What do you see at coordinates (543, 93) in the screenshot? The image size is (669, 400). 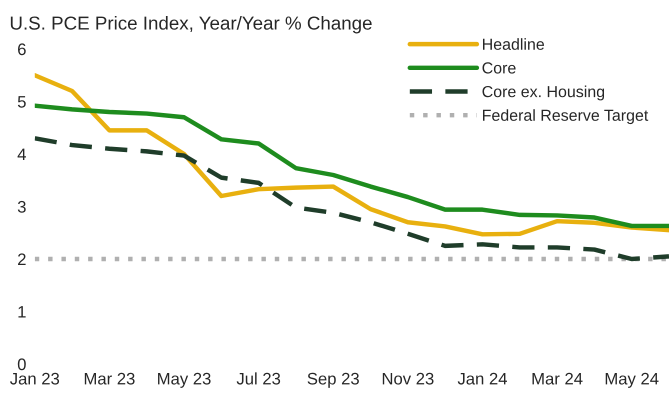 I see `legend-label: Core ex. Housing` at bounding box center [543, 93].